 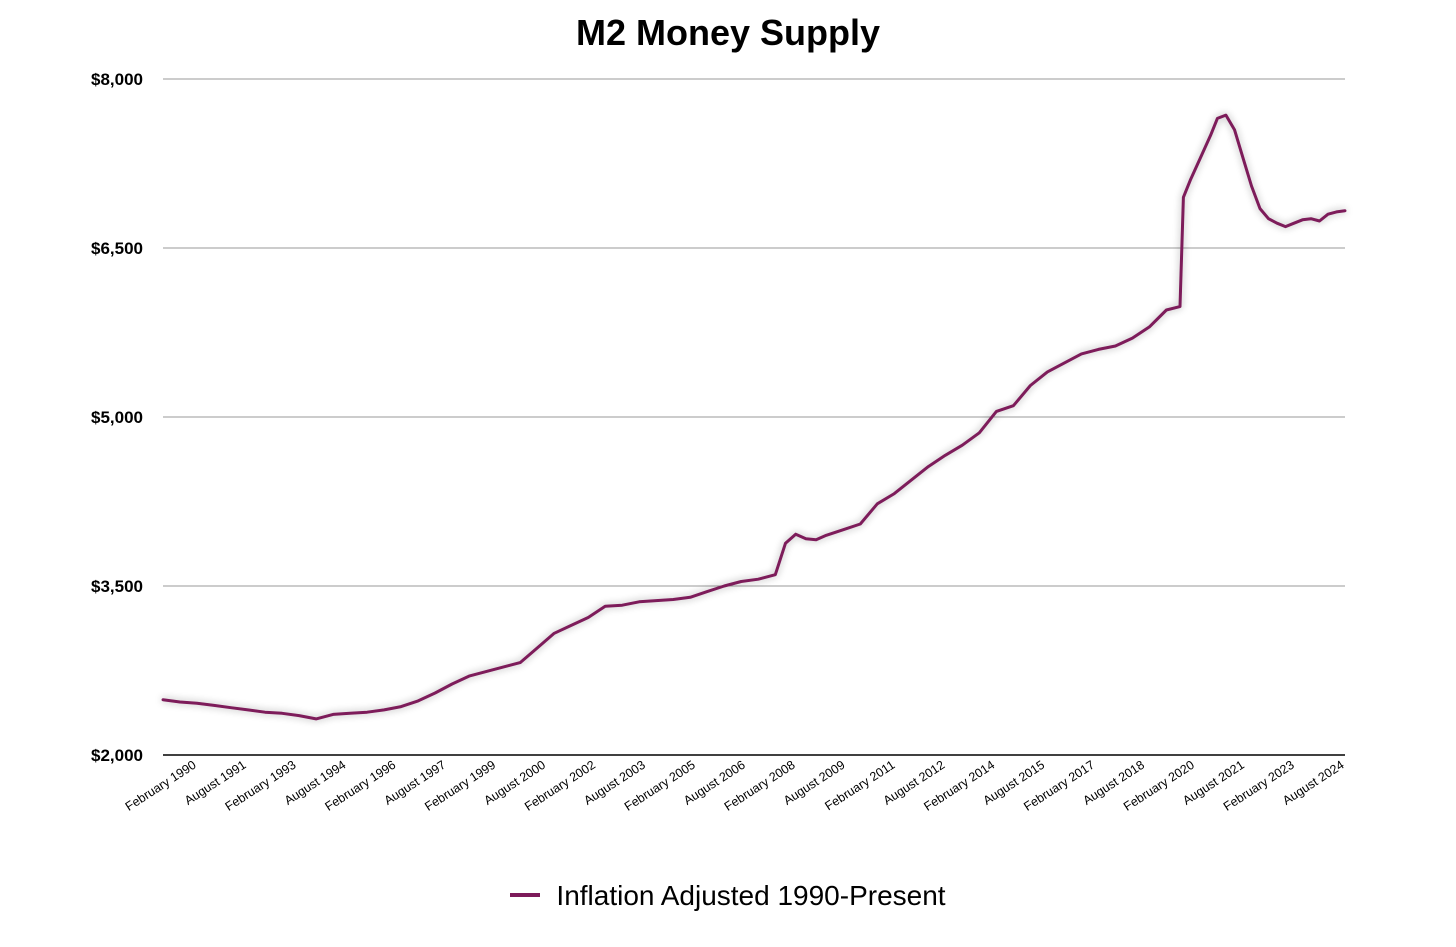 What do you see at coordinates (525, 894) in the screenshot?
I see `legend-swatch` at bounding box center [525, 894].